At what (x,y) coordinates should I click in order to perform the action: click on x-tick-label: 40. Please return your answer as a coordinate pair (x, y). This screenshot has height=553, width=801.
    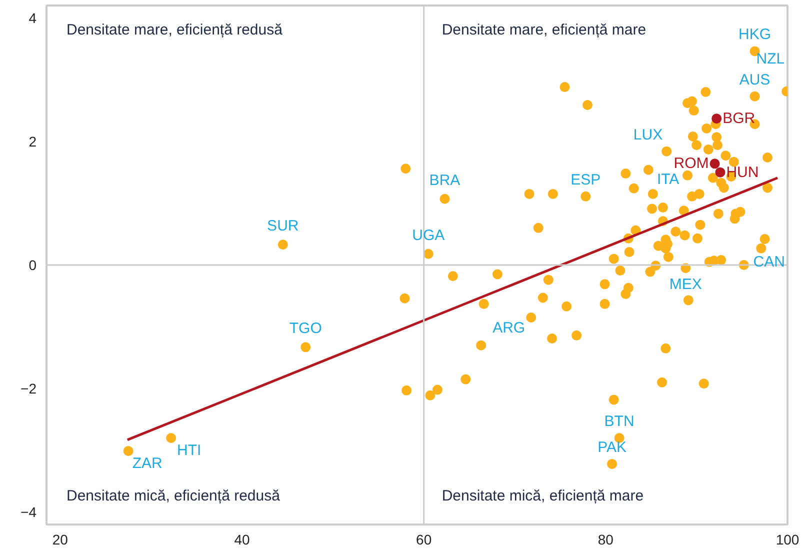
    Looking at the image, I should click on (242, 540).